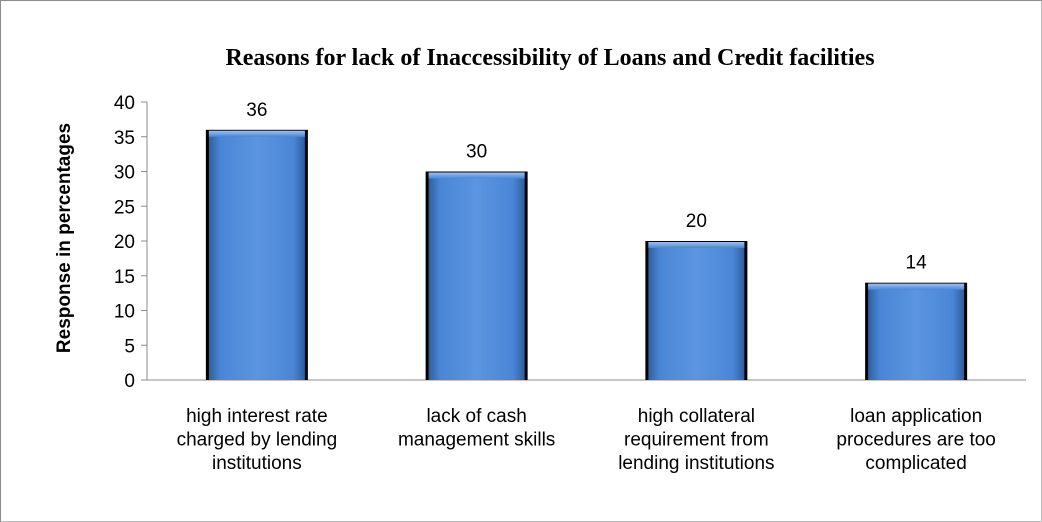 The image size is (1042, 522). Describe the element at coordinates (129, 346) in the screenshot. I see `y-tick-label: 5` at that location.